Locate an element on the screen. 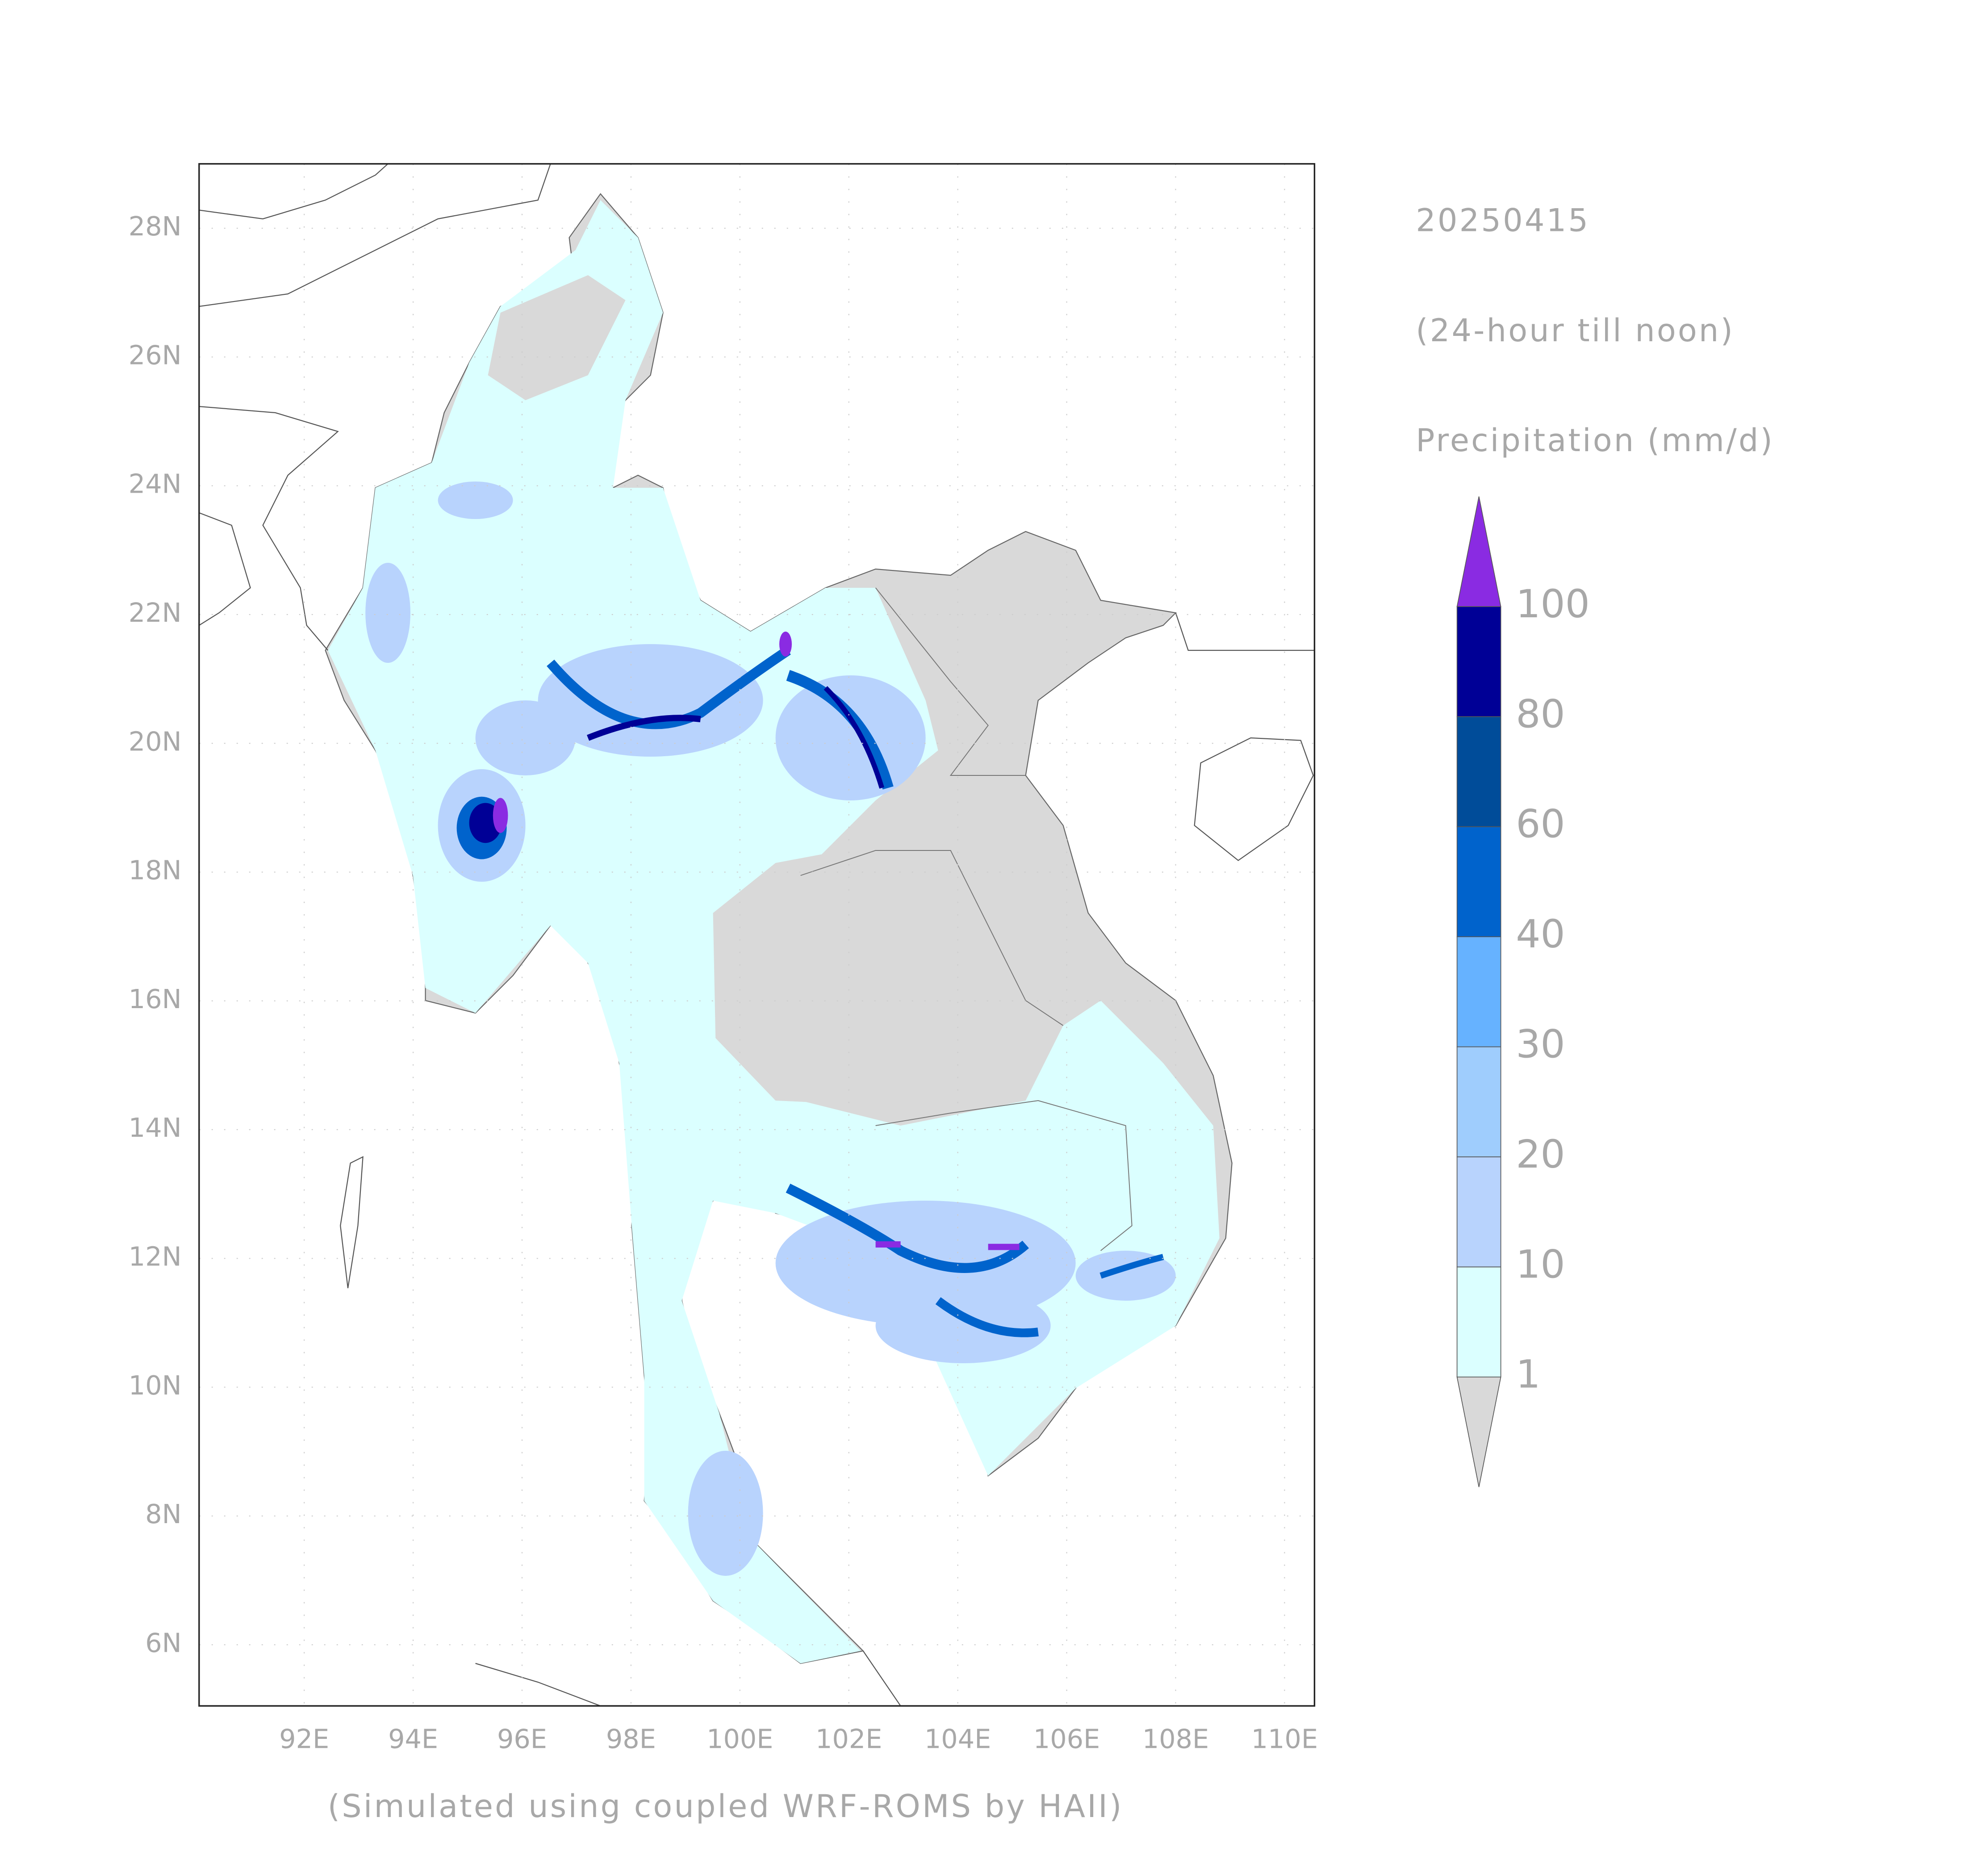 The image size is (1965, 1876). x-tick-label: 110E is located at coordinates (1284, 1739).